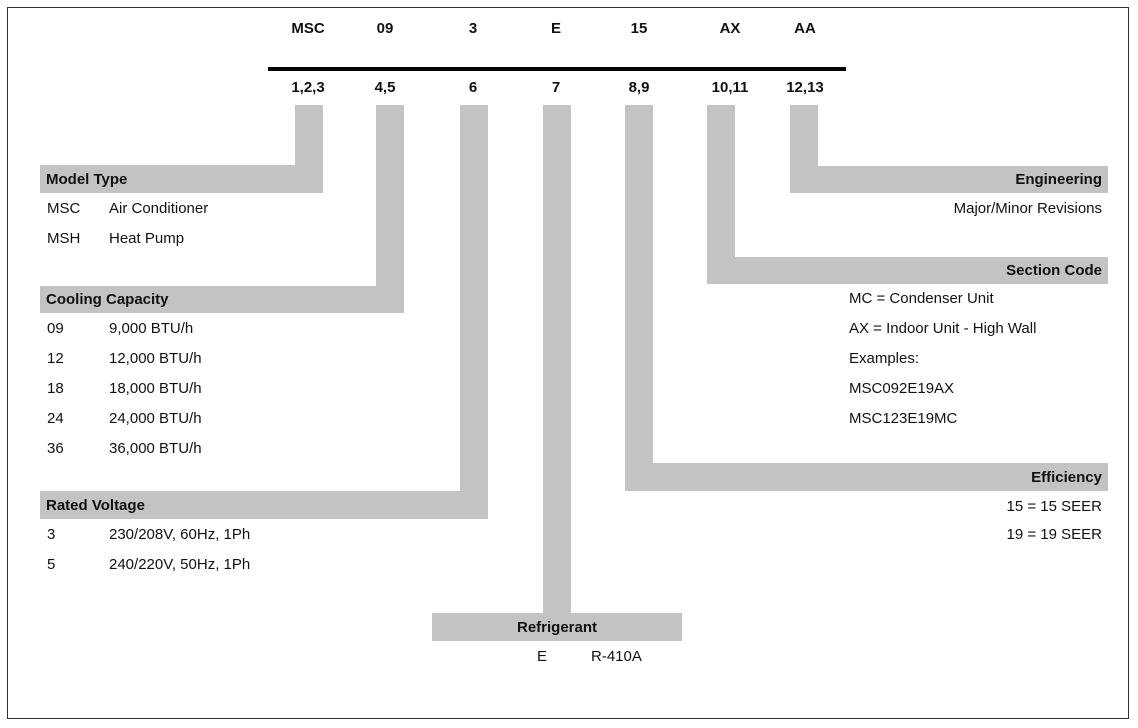 The width and height of the screenshot is (1138, 728). Describe the element at coordinates (180, 534) in the screenshot. I see `voltage-desc: 230/208V, 60Hz, 1Ph` at that location.